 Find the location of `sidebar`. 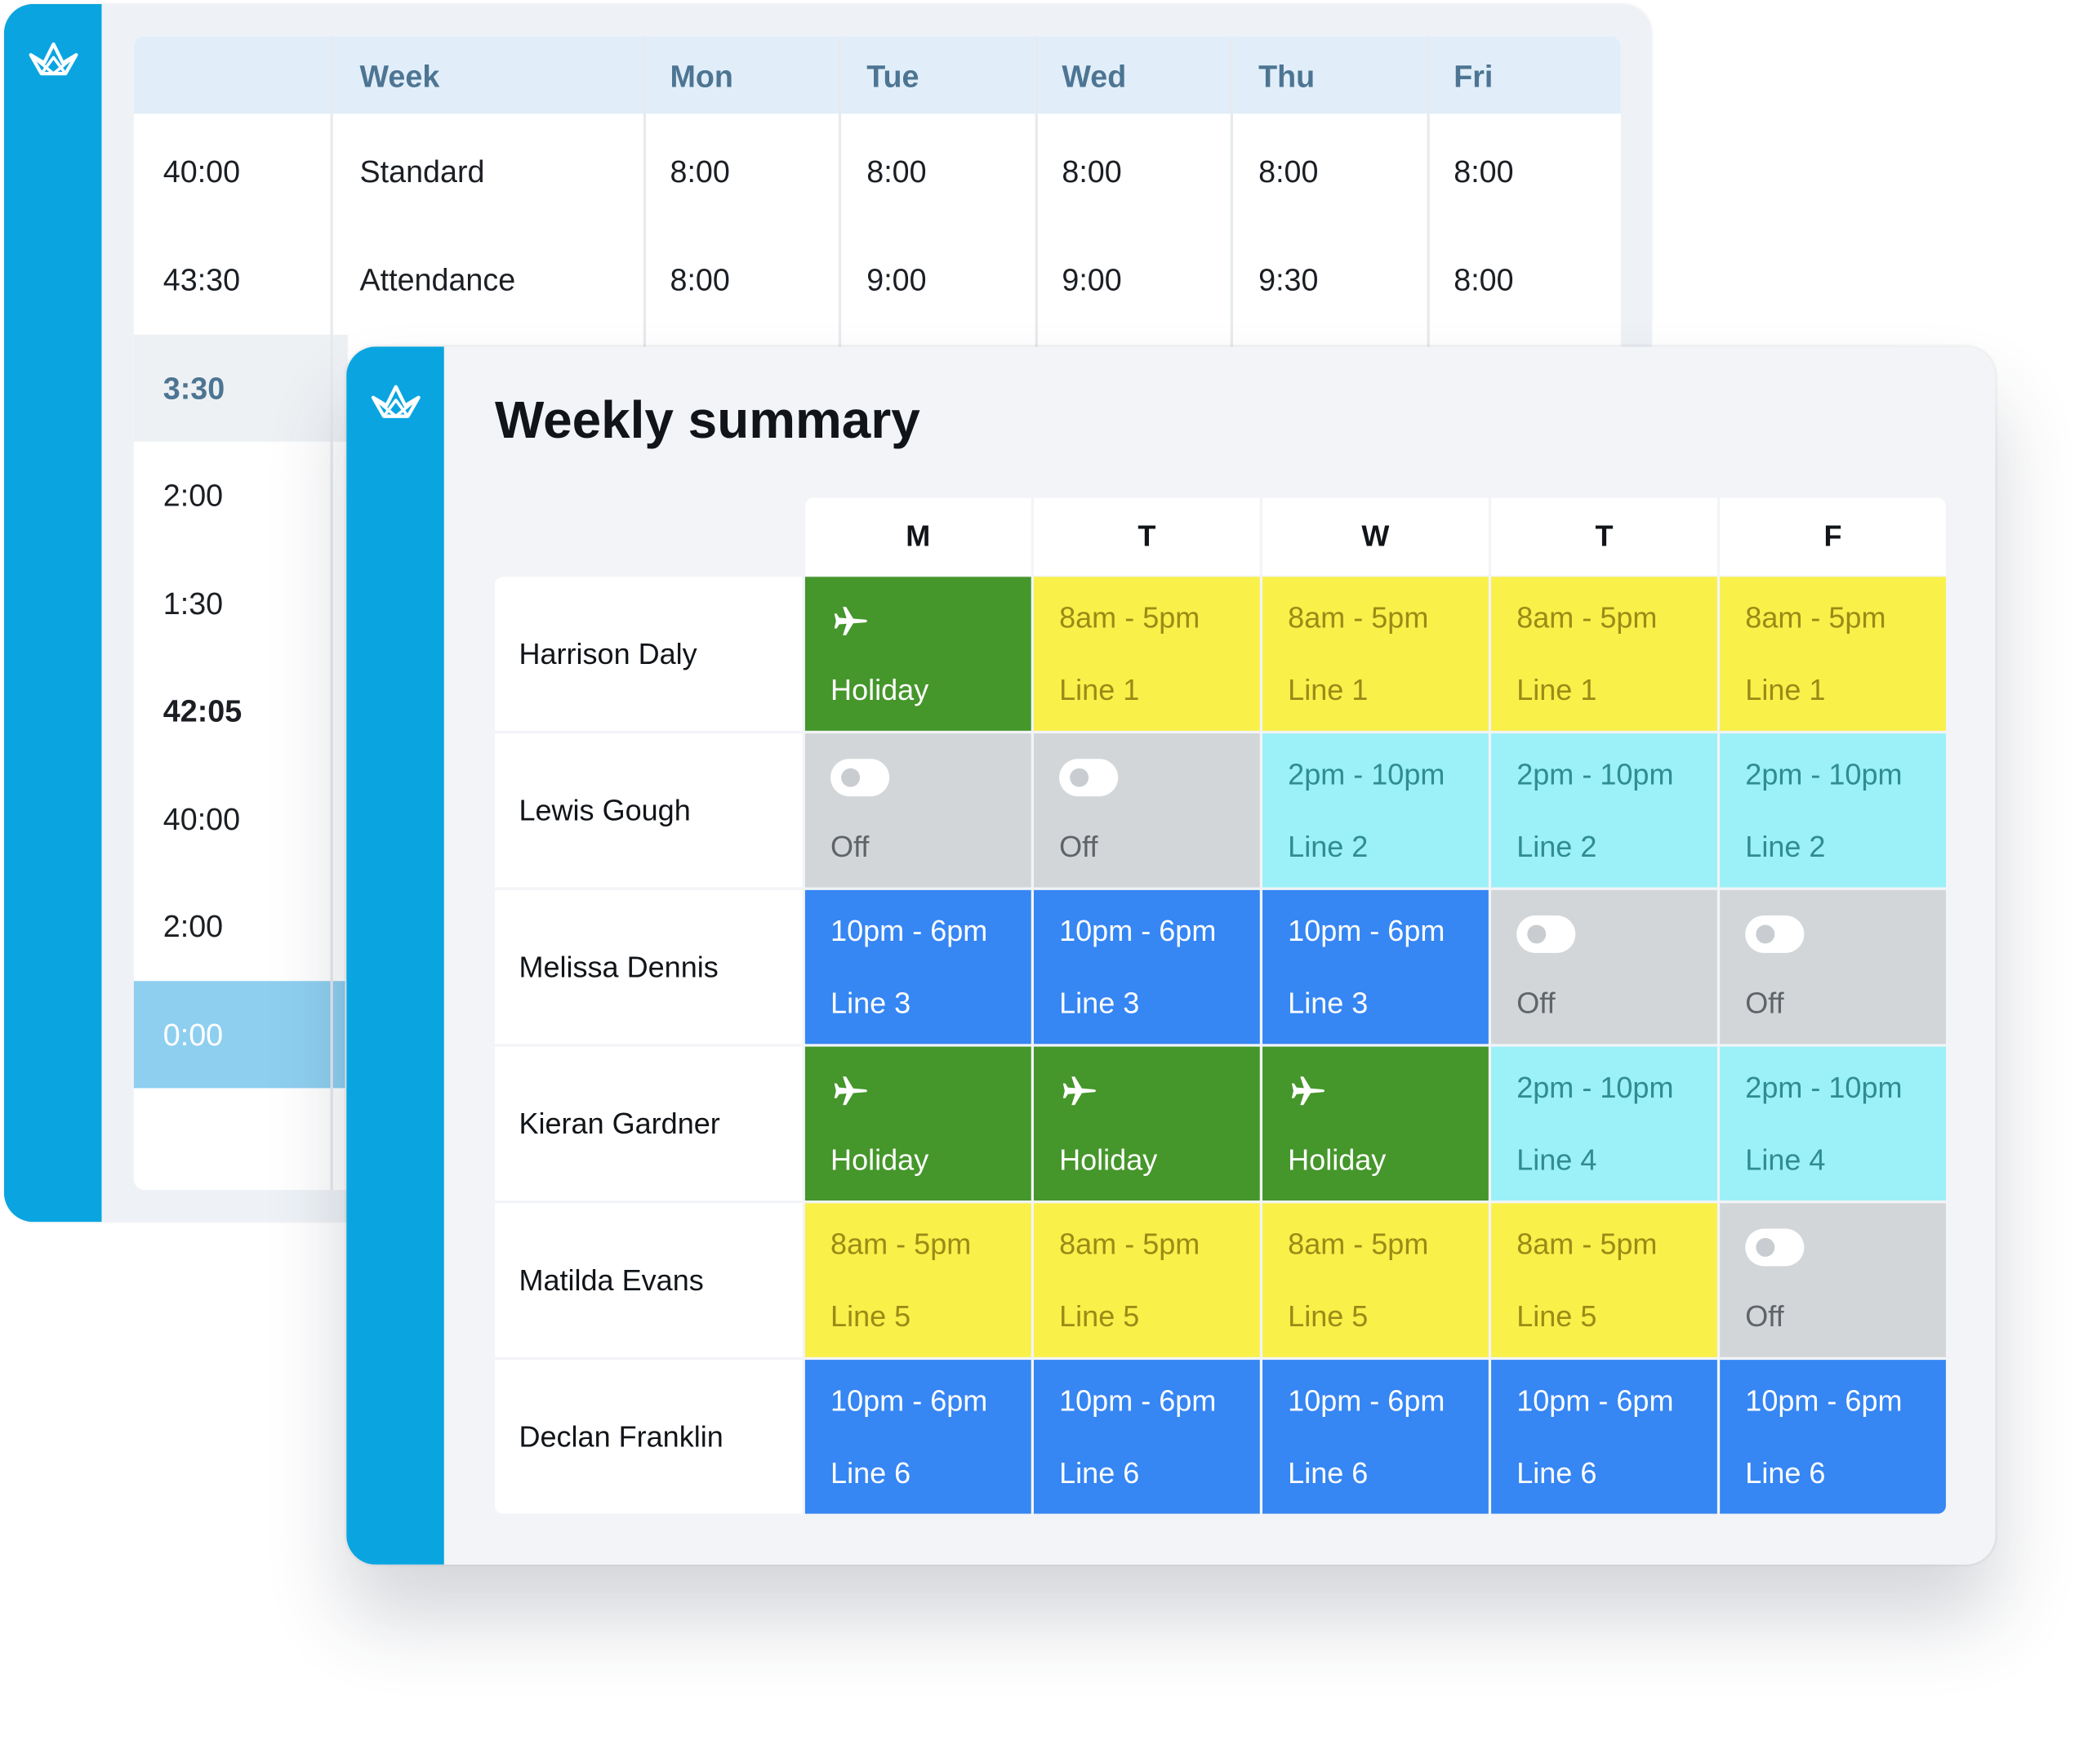

sidebar is located at coordinates (52, 613).